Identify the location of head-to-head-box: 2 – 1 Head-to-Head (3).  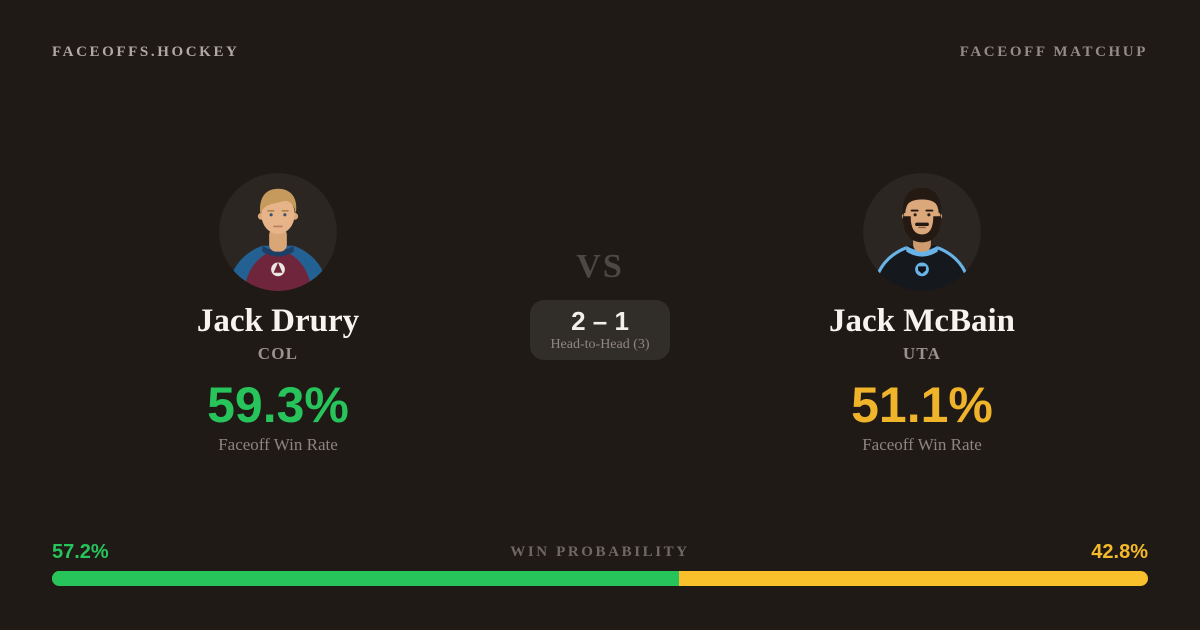
(600, 330).